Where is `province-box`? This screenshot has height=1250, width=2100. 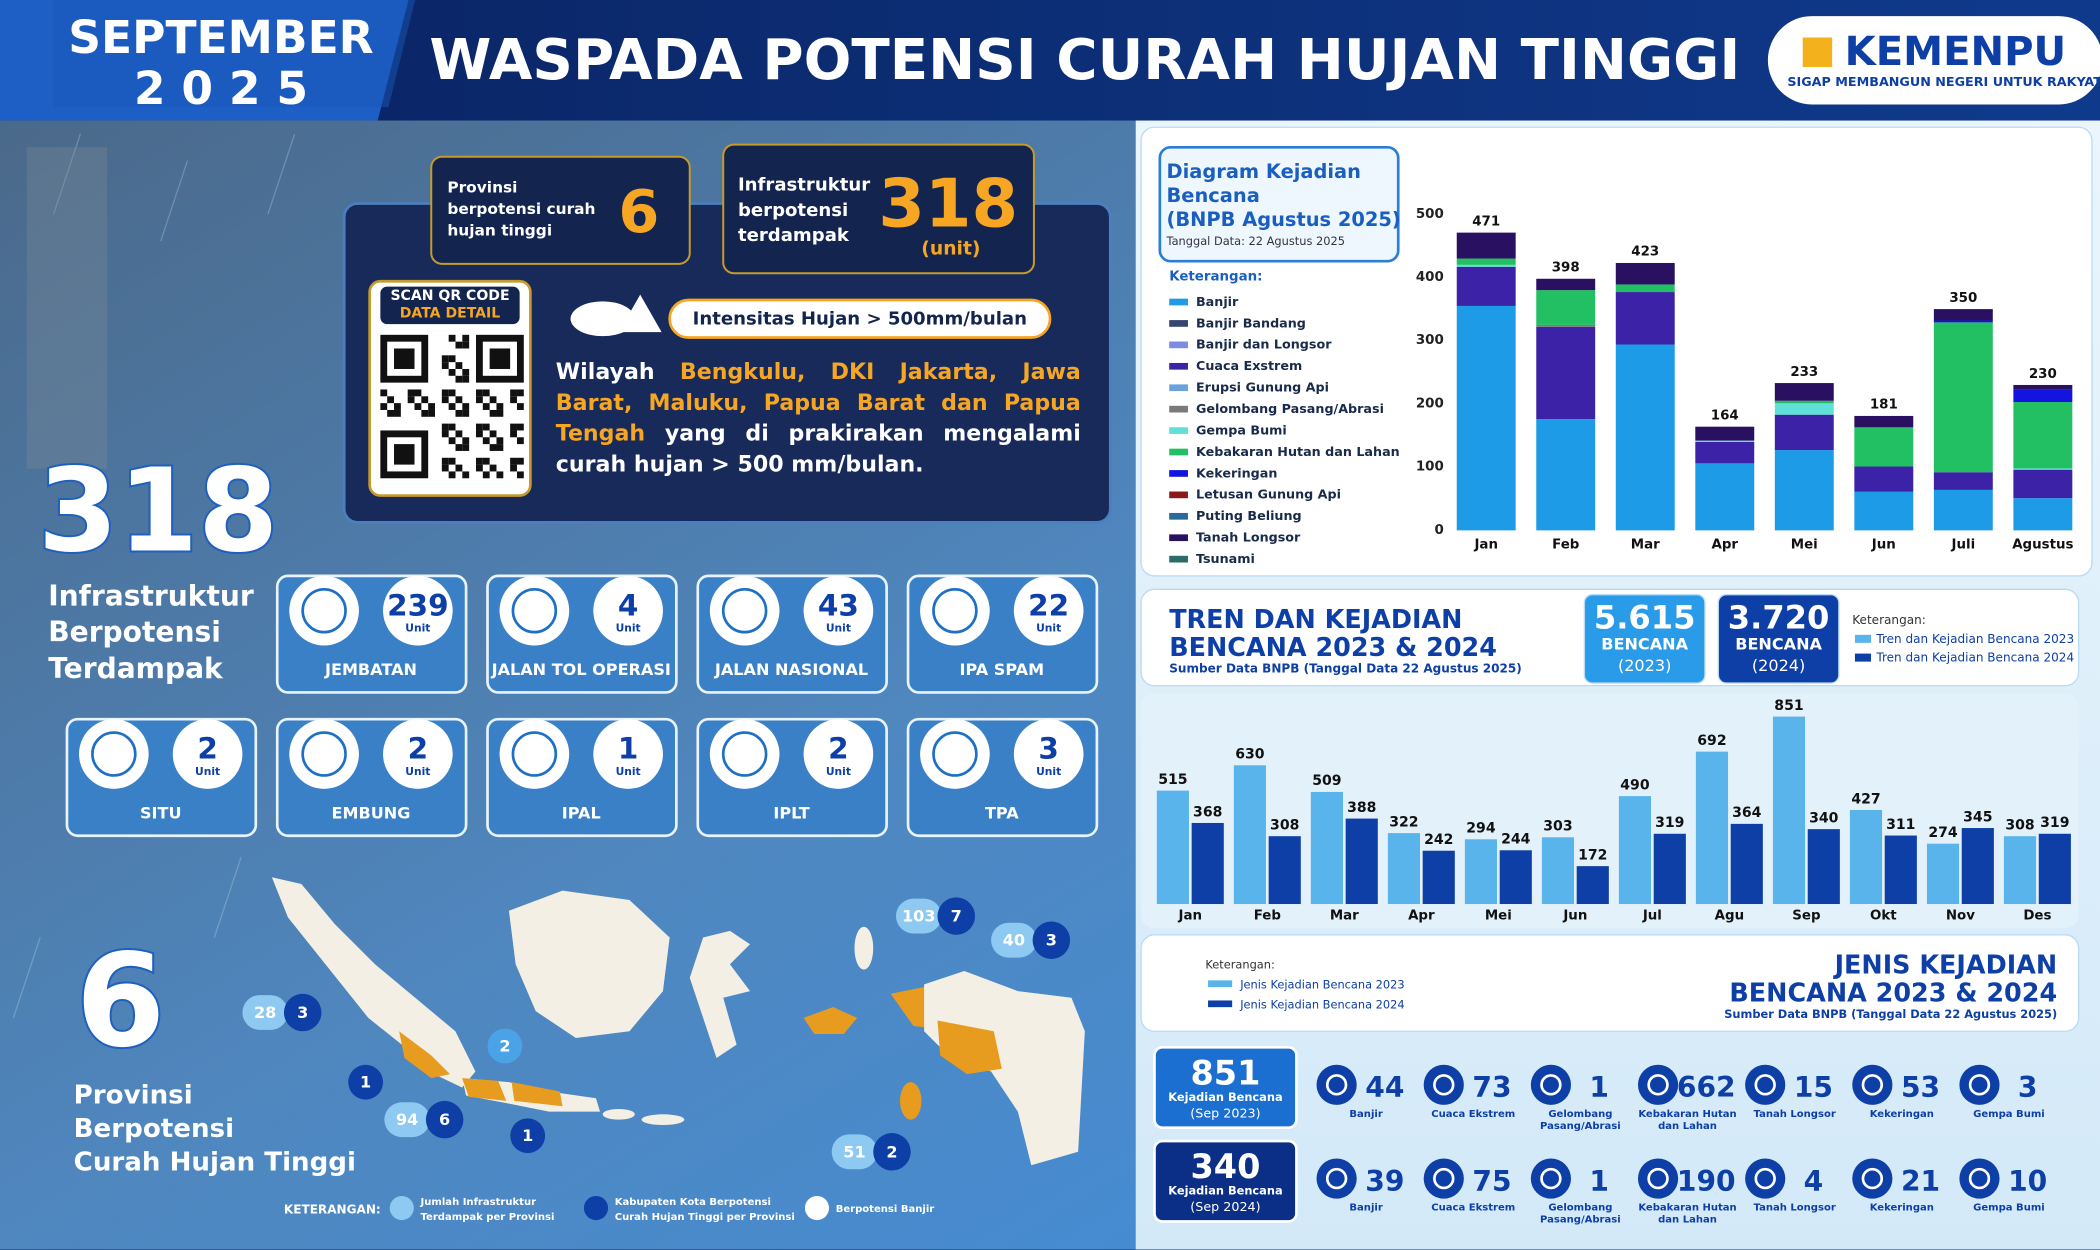 province-box is located at coordinates (560, 210).